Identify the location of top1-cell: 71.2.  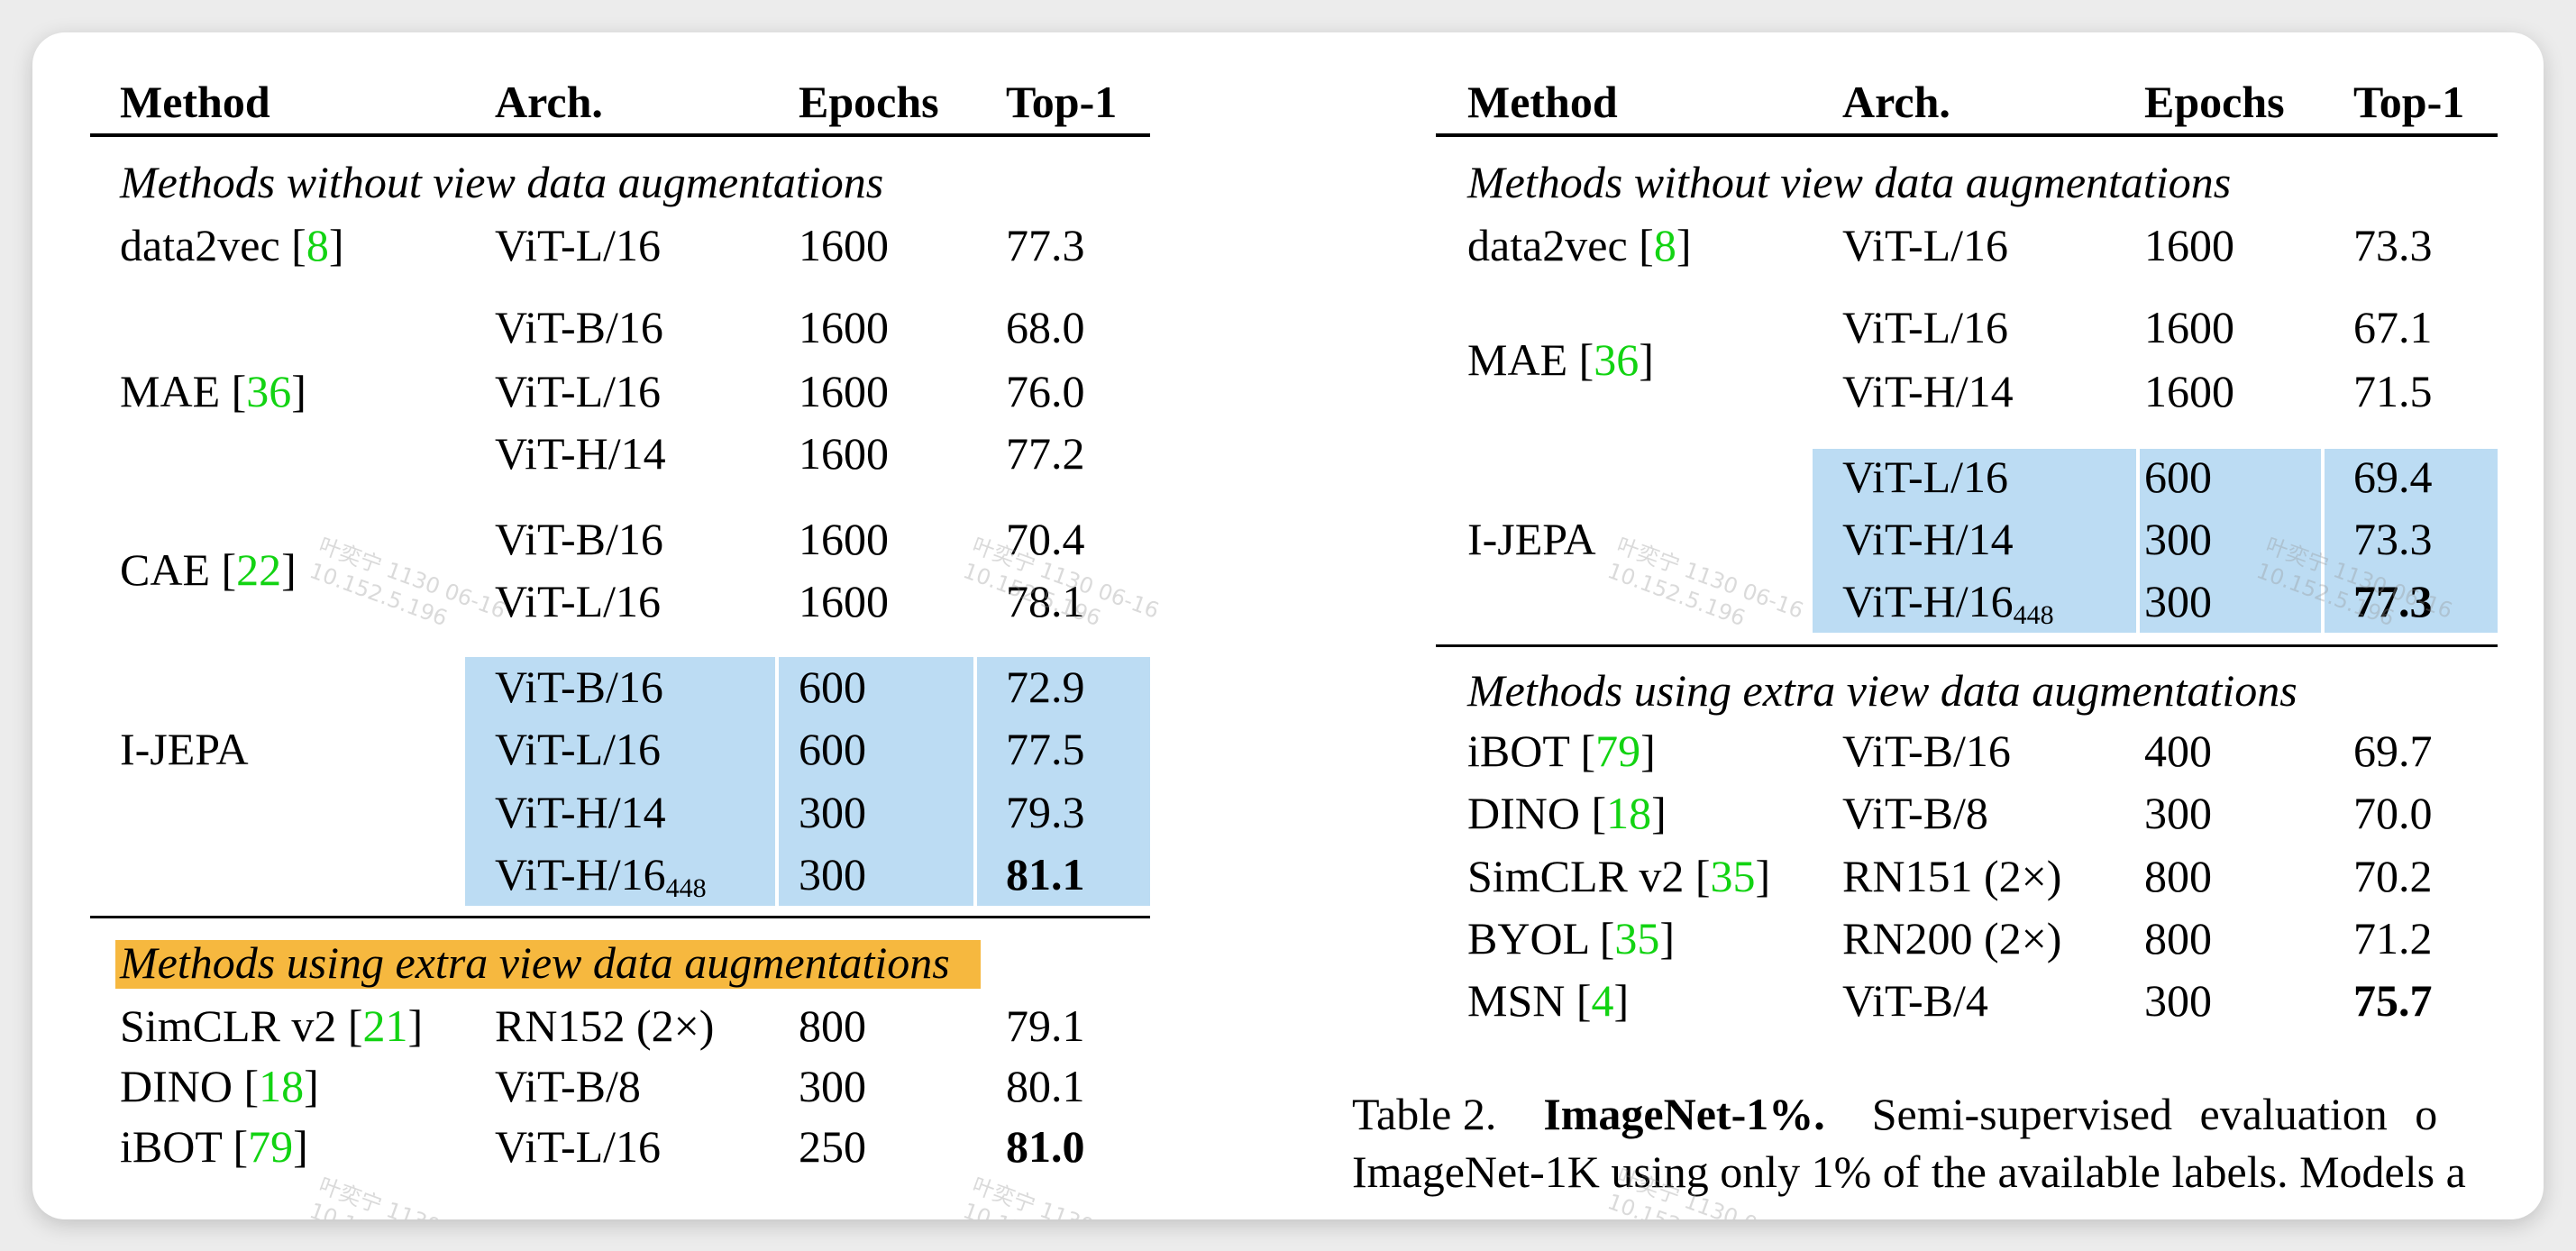
(2393, 938).